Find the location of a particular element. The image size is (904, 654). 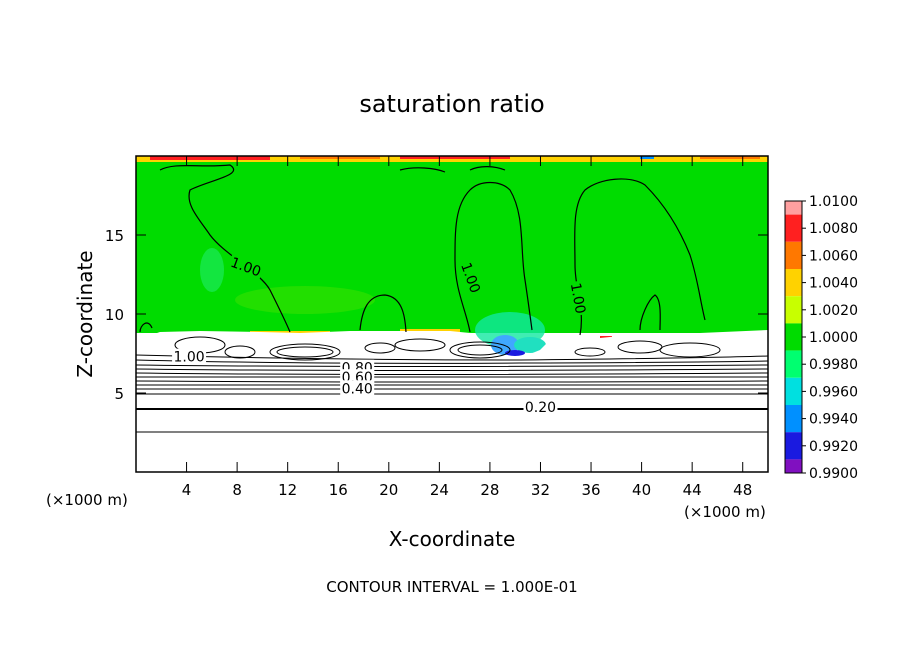

x-tick-label: 8 is located at coordinates (237, 490).